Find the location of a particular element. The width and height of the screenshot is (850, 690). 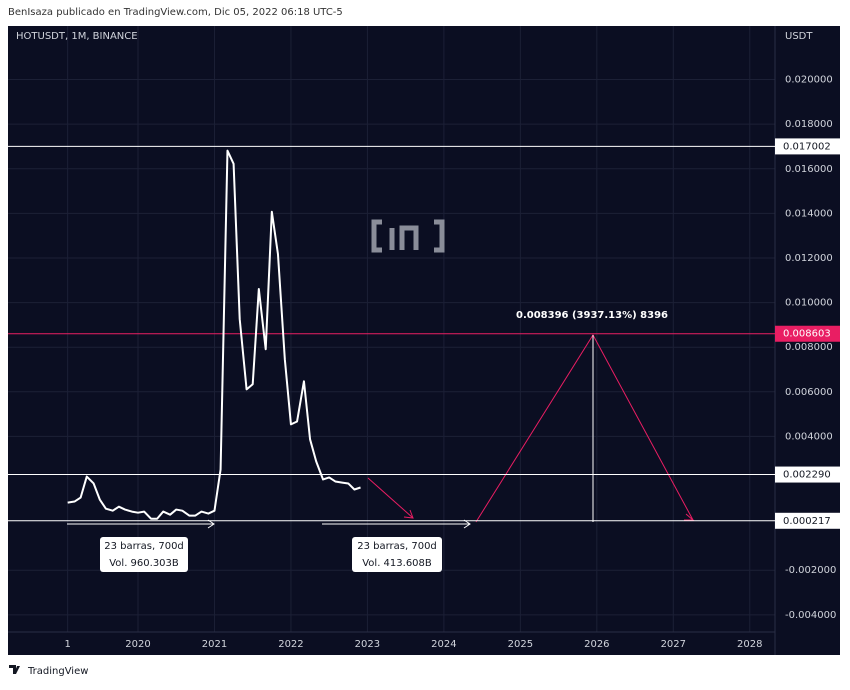

watermark-logo is located at coordinates (408, 236).